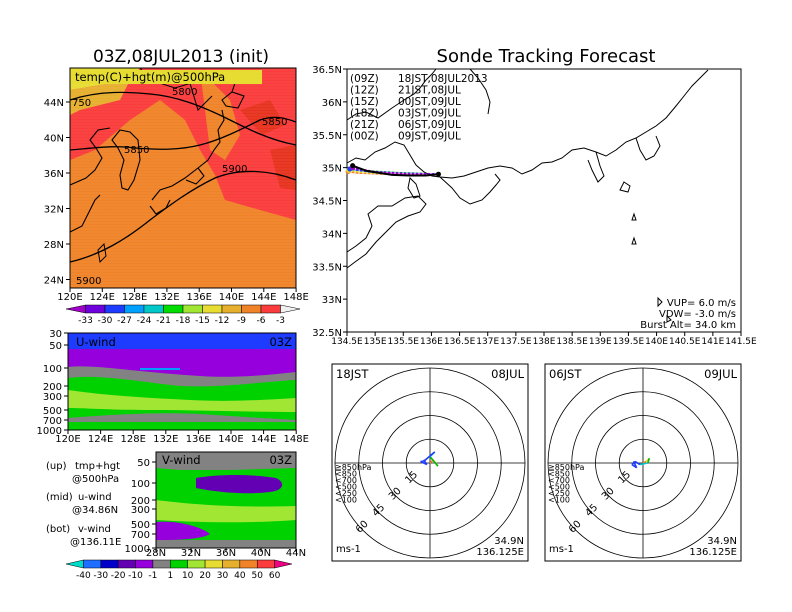  I want to click on colorbar-label: 20, so click(205, 576).